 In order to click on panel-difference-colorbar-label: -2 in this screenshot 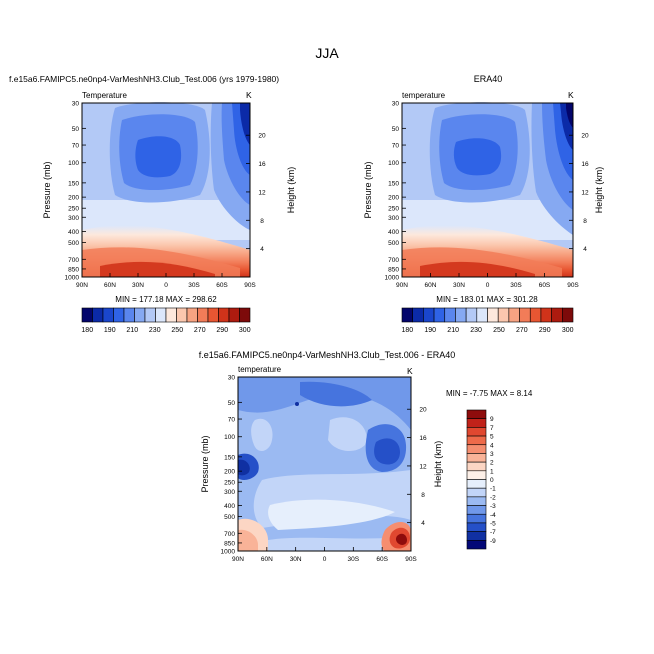, I will do `click(493, 497)`.